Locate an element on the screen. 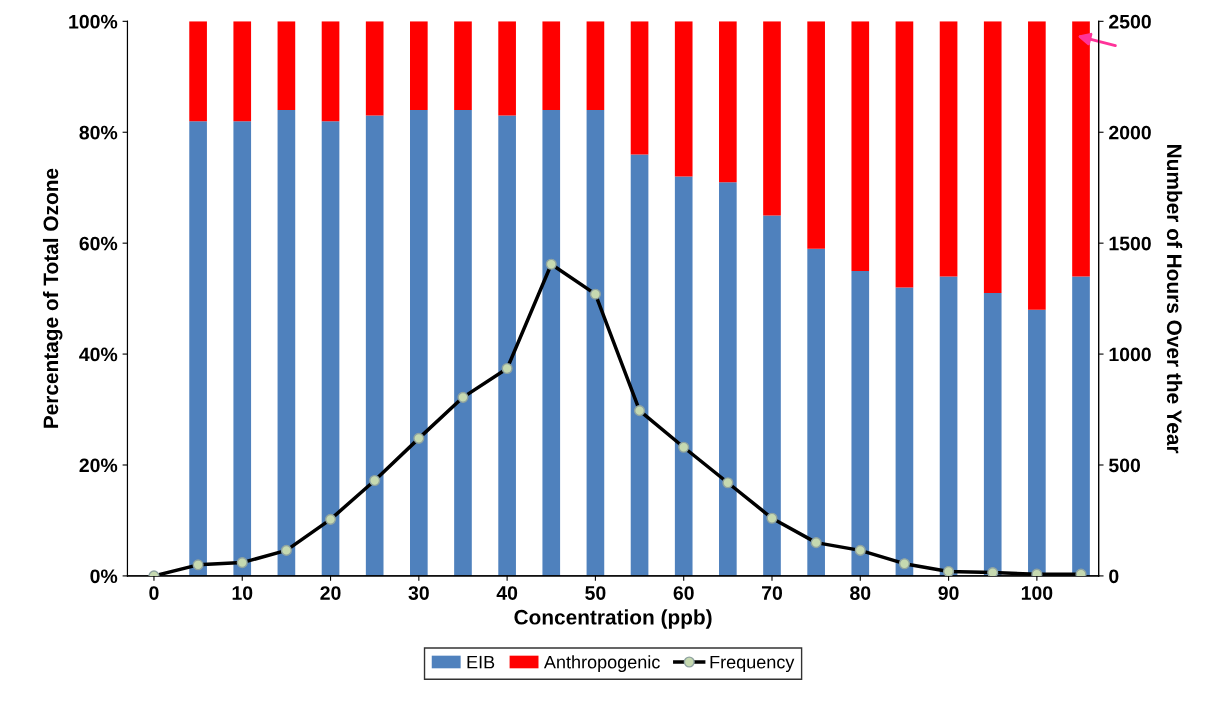 Image resolution: width=1214 pixels, height=711 pixels. x-tick-label: 80 is located at coordinates (860, 593).